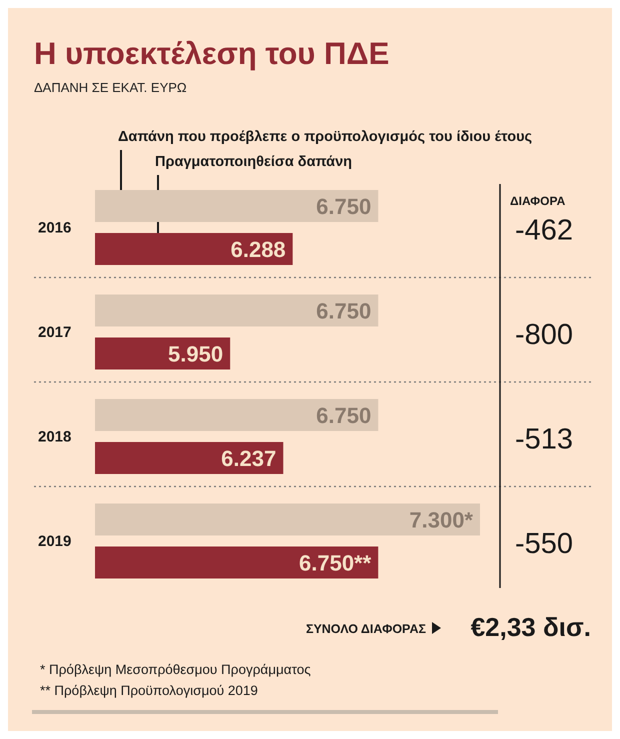 This screenshot has width=620, height=739. What do you see at coordinates (530, 627) in the screenshot?
I see `text: €2,33 δισ.` at bounding box center [530, 627].